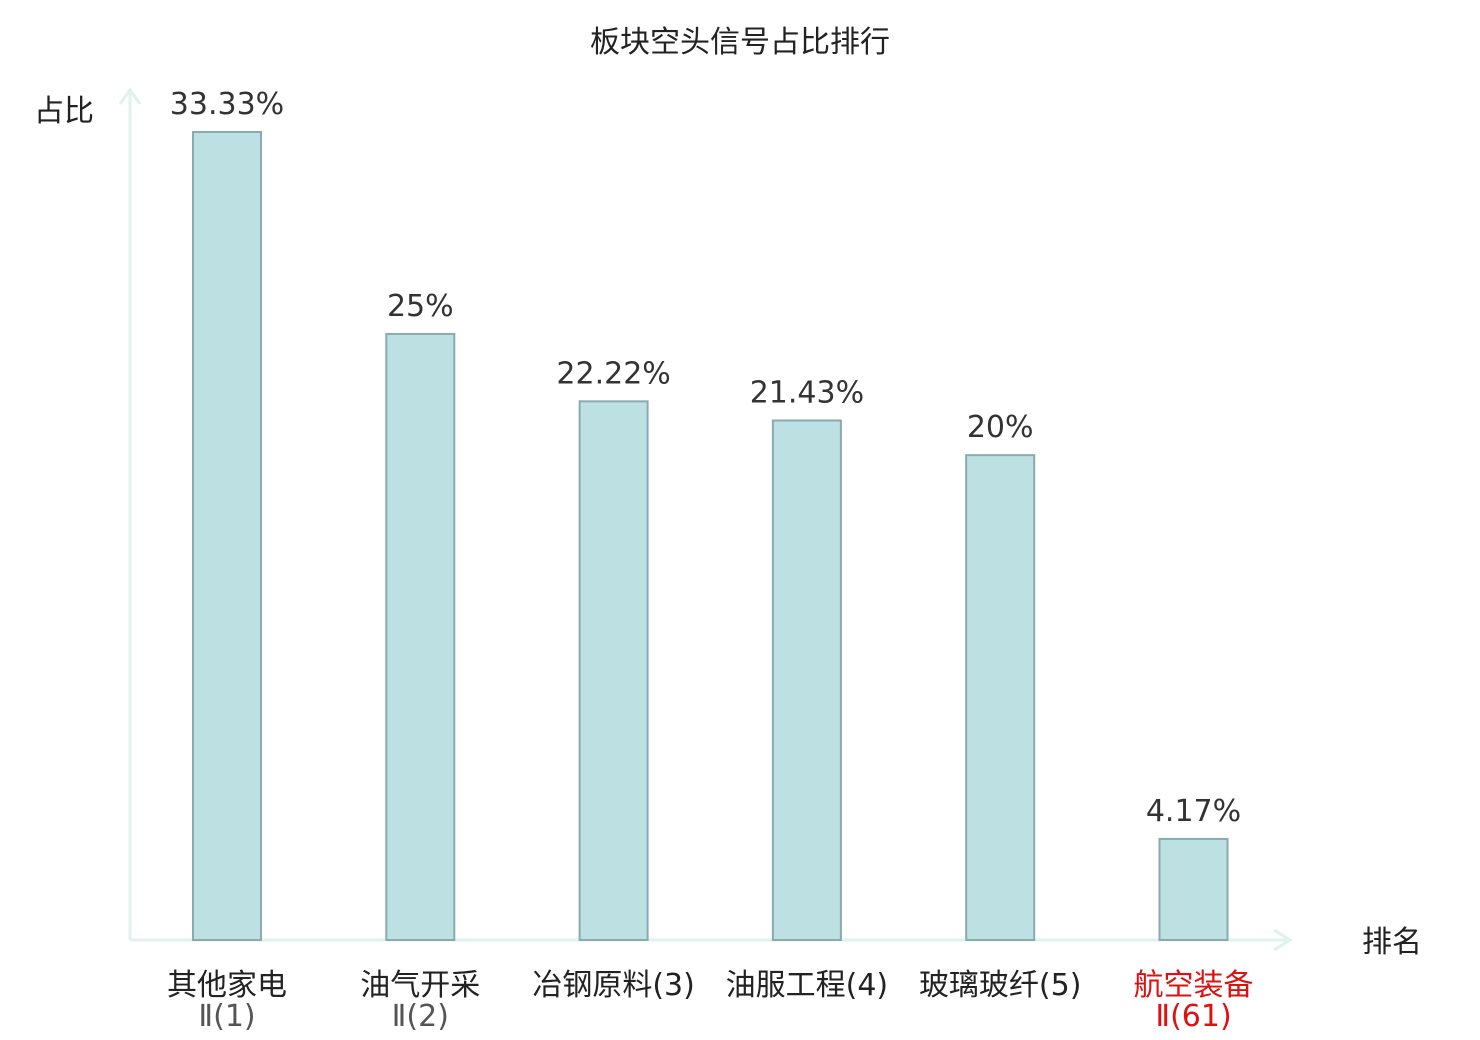 The image size is (1480, 1040). What do you see at coordinates (740, 42) in the screenshot?
I see `chart-title: 板块空头信号占比排行` at bounding box center [740, 42].